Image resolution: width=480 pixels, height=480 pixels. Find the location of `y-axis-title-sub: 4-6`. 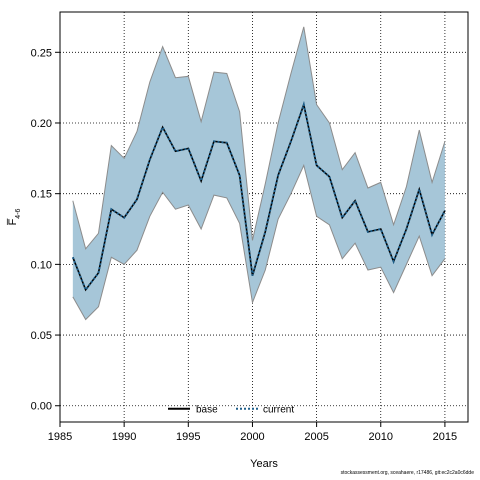

y-axis-title-sub: 4-6 is located at coordinates (18, 213).